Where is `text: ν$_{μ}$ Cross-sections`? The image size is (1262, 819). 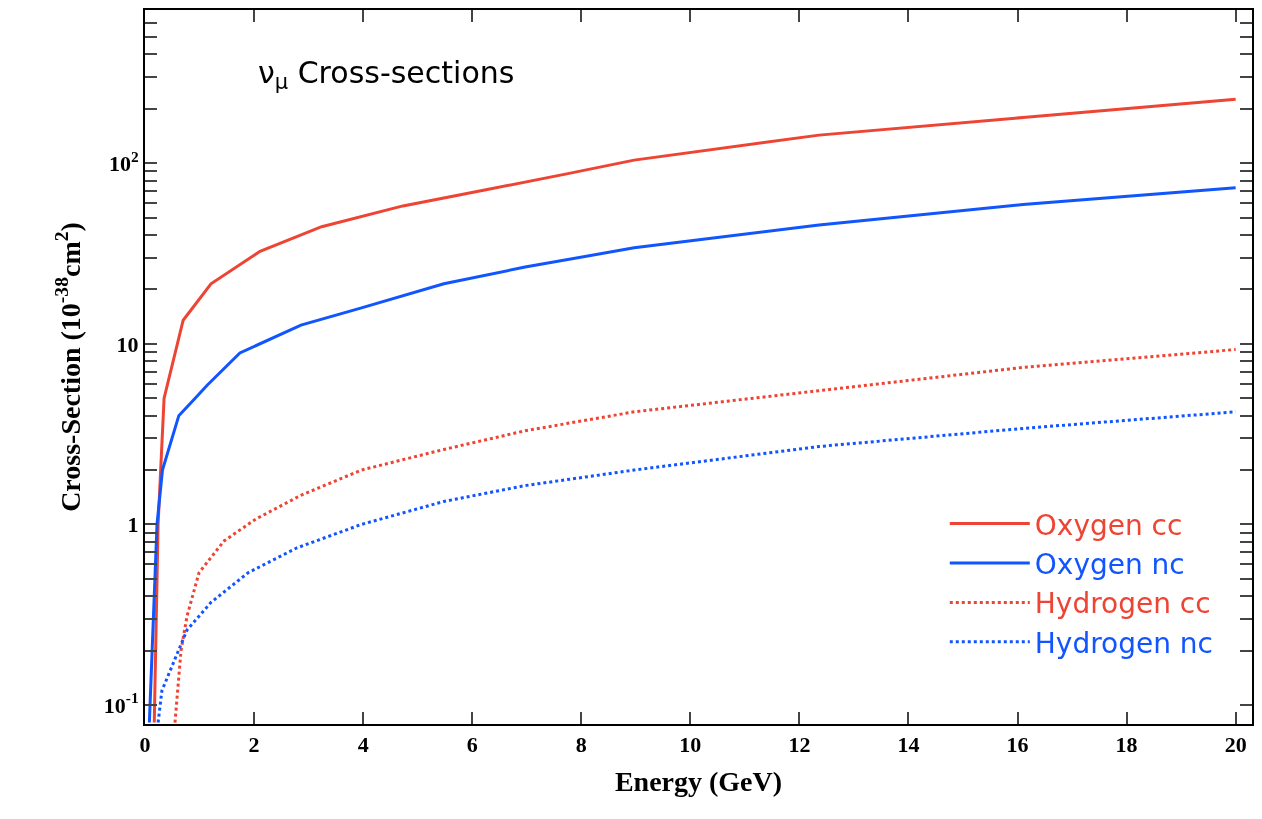 text: ν$_{μ}$ Cross-sections is located at coordinates (386, 75).